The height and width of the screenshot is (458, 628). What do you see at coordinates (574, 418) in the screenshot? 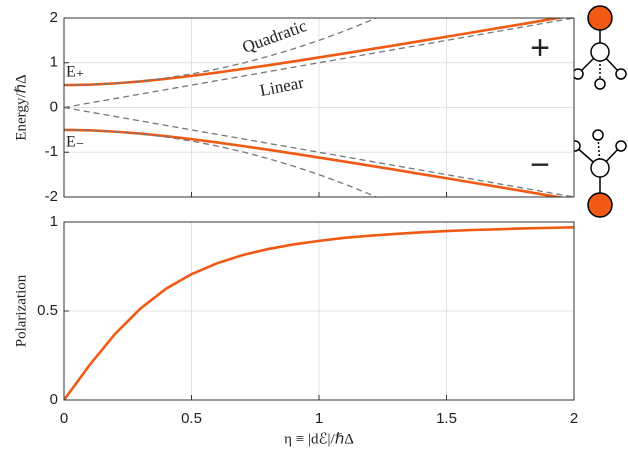
I see `x-tick-label: 2` at bounding box center [574, 418].